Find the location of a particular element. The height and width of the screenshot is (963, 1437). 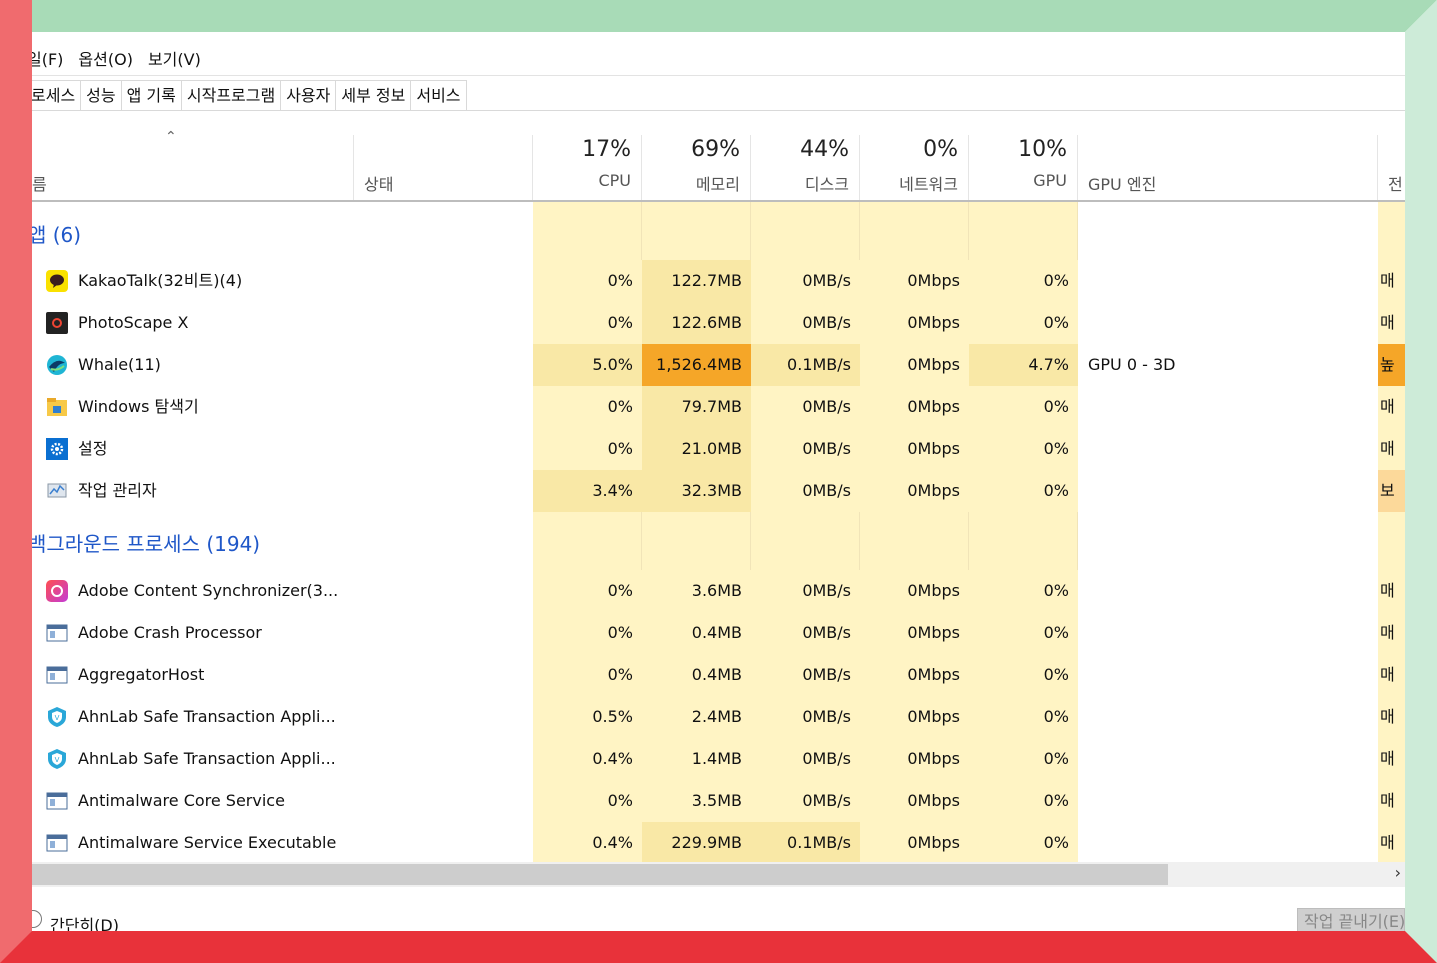

group-label: 백그라운드 프로세스 (194) is located at coordinates (144, 544).